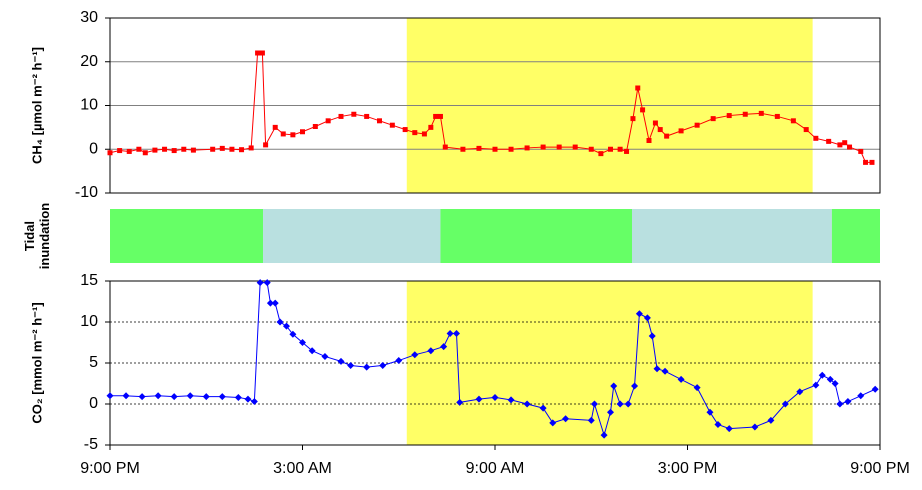  Describe the element at coordinates (91, 444) in the screenshot. I see `y-tick-label: -5` at that location.